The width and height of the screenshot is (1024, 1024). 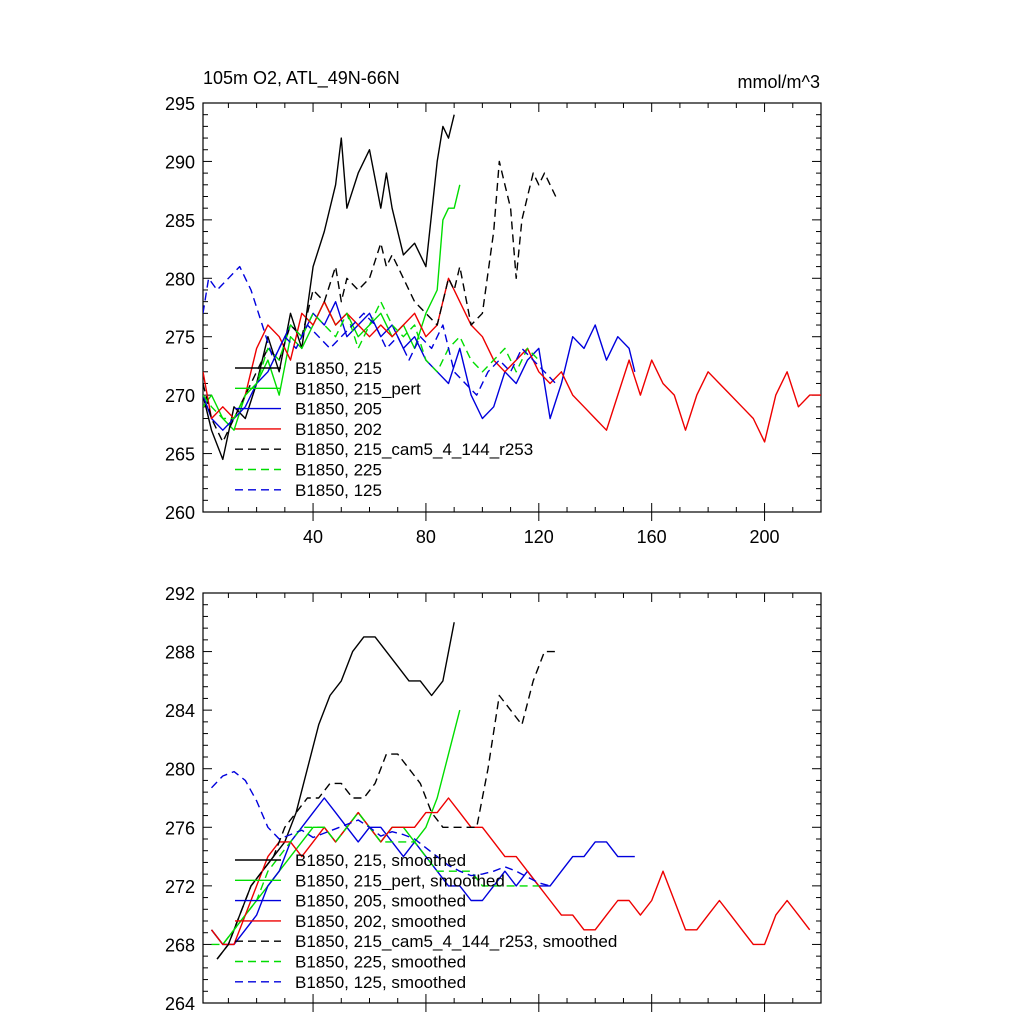 What do you see at coordinates (358, 388) in the screenshot?
I see `legend-entry: B1850, 215_pert` at bounding box center [358, 388].